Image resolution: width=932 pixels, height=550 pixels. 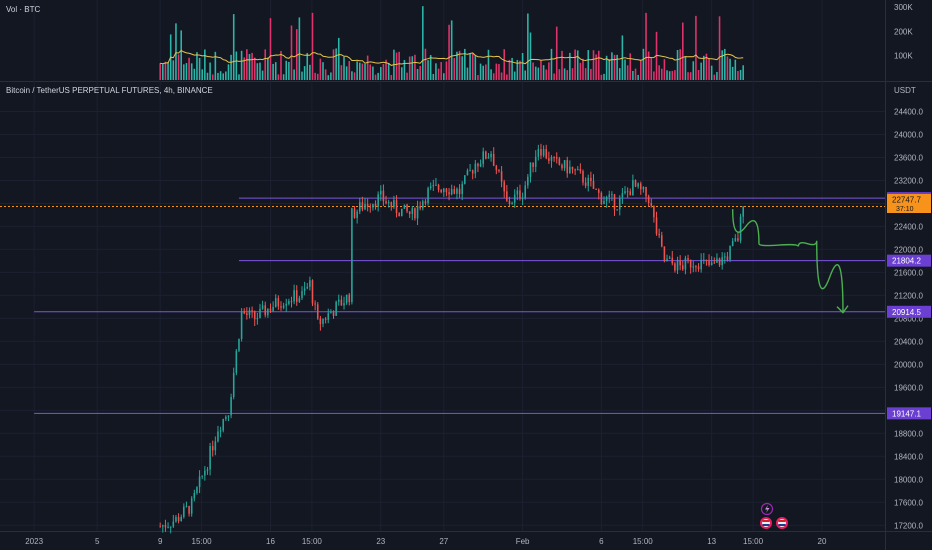 What do you see at coordinates (380, 541) in the screenshot?
I see `time-tick-label: 23` at bounding box center [380, 541].